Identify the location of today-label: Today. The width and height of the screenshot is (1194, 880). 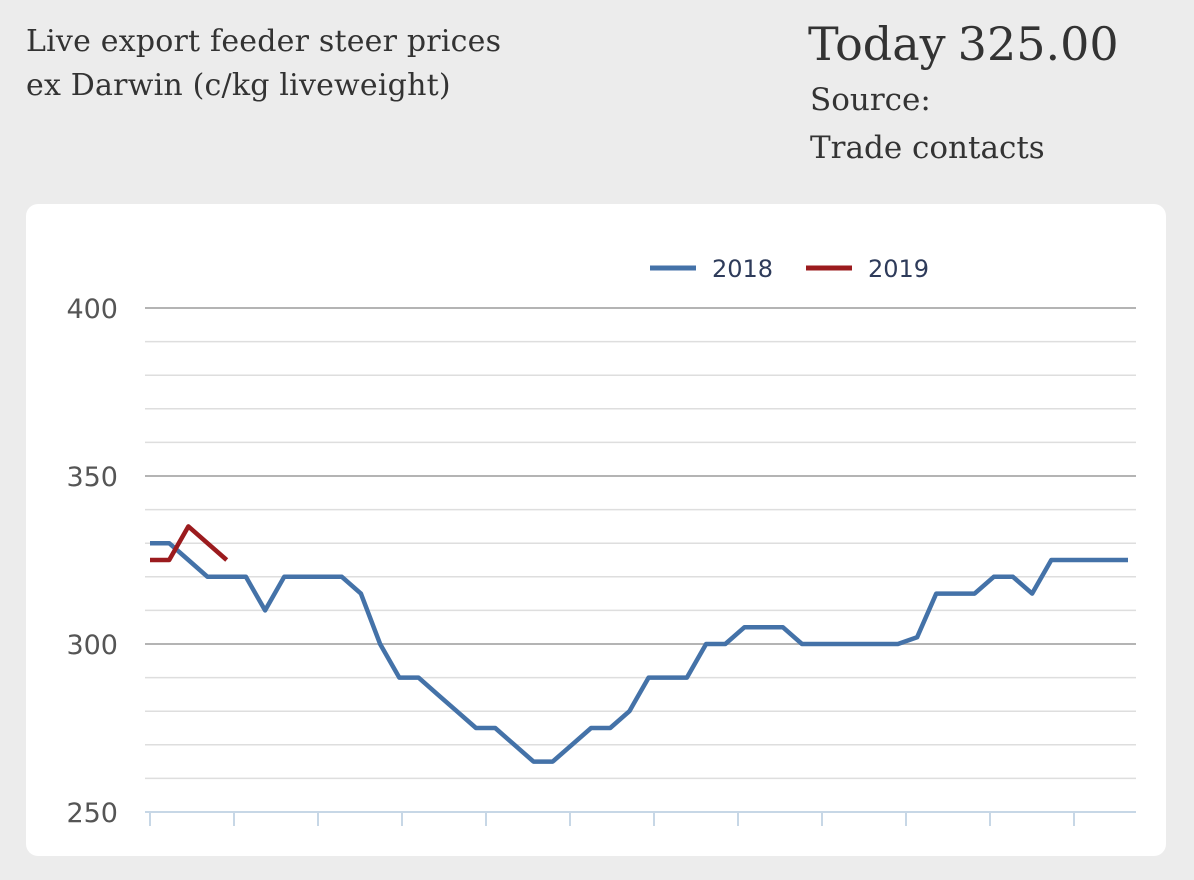
(877, 44).